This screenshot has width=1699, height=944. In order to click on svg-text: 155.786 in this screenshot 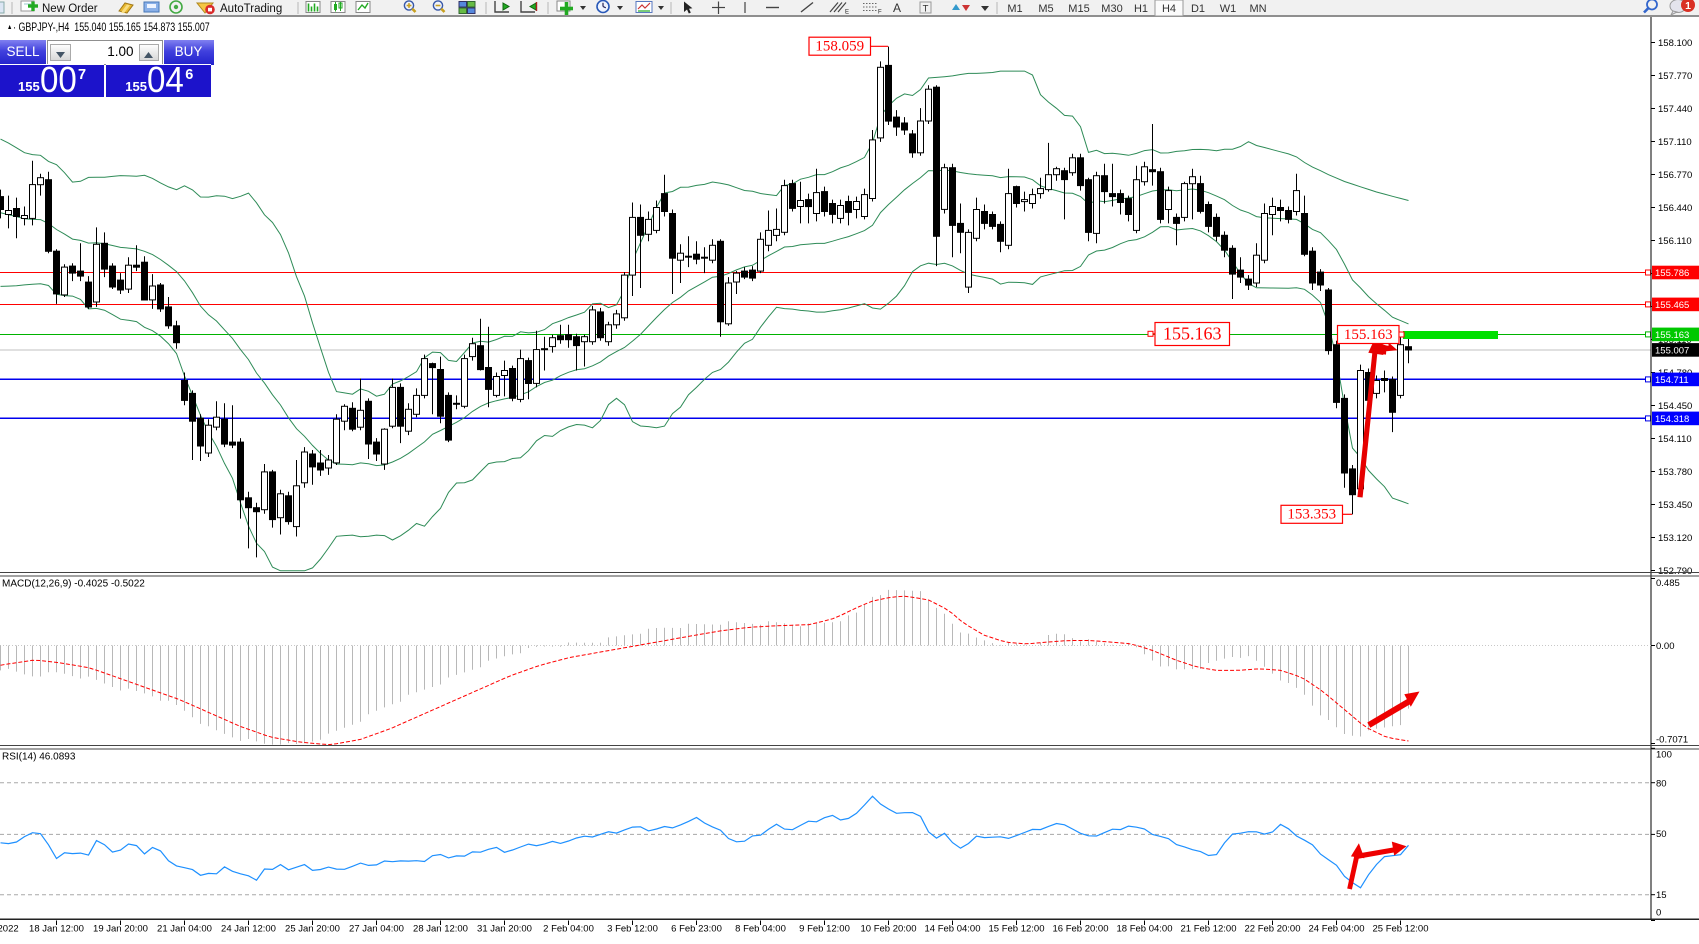, I will do `click(1672, 273)`.